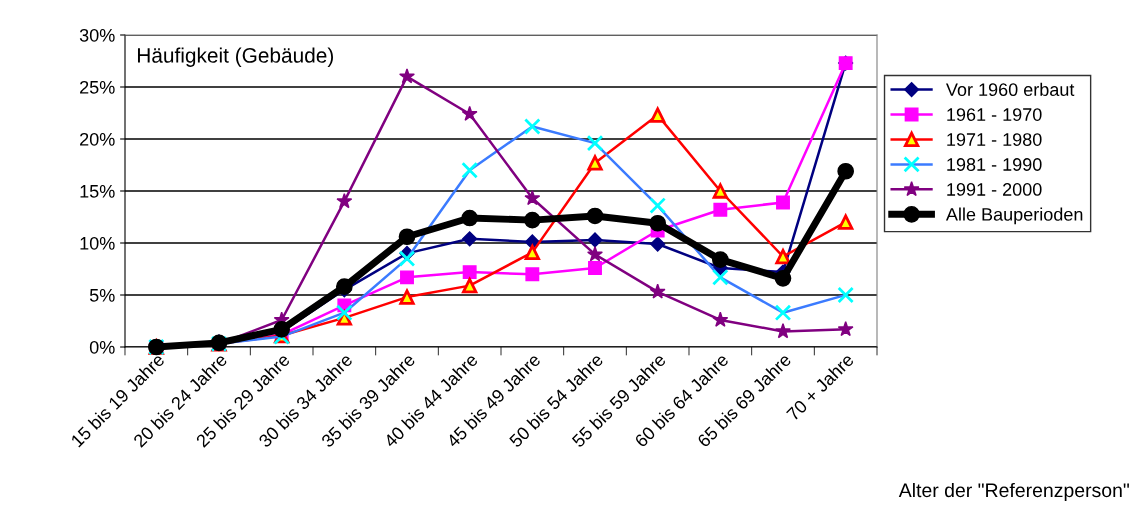 The image size is (1147, 529). I want to click on y-tick-label: 20%, so click(97, 139).